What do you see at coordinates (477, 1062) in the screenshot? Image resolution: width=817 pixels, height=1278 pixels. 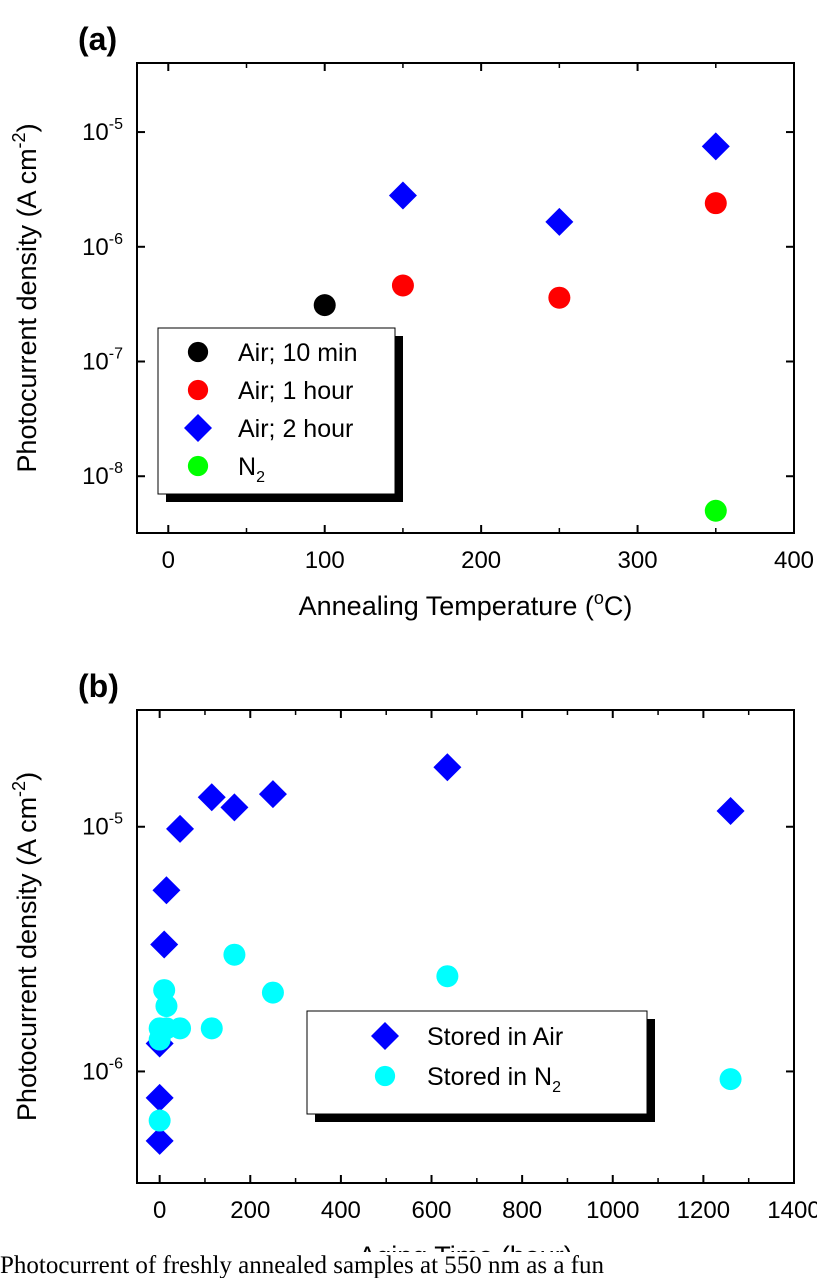 I see `legend-box` at bounding box center [477, 1062].